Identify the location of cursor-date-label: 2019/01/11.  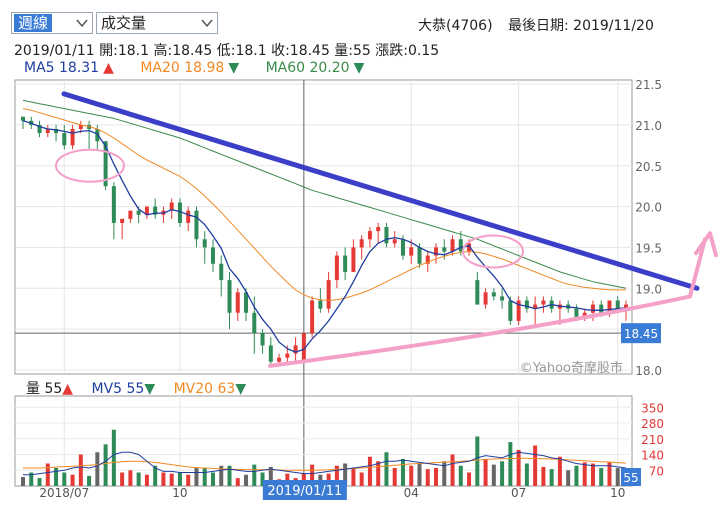
(304, 491).